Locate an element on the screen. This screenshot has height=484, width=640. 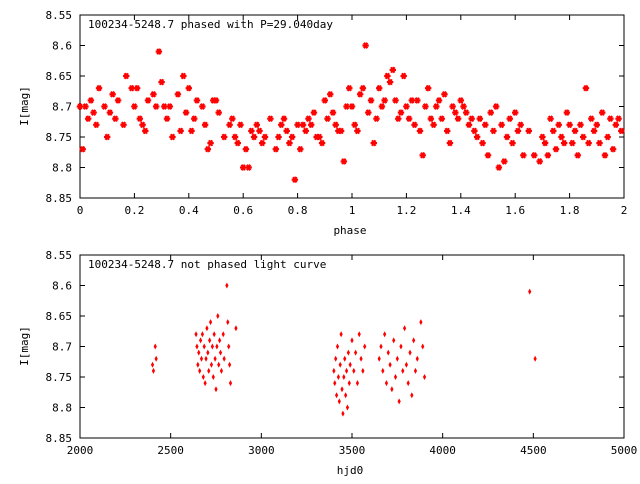
chart-title: 100234-5248.7 not phased light curve is located at coordinates (207, 264).